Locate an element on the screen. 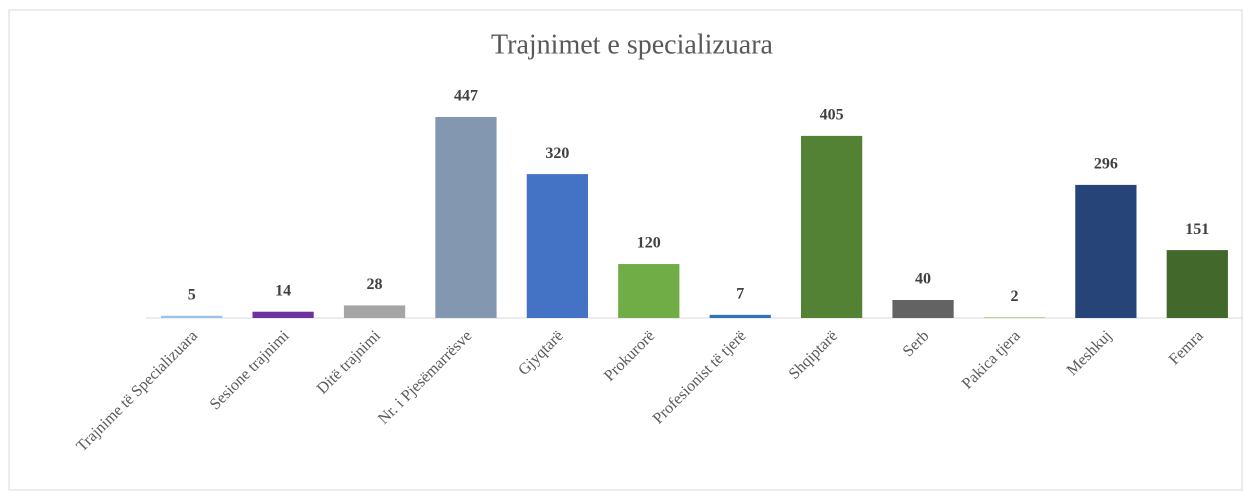  x-tick-label: Nr. i Pjesëmarrësve is located at coordinates (425, 377).